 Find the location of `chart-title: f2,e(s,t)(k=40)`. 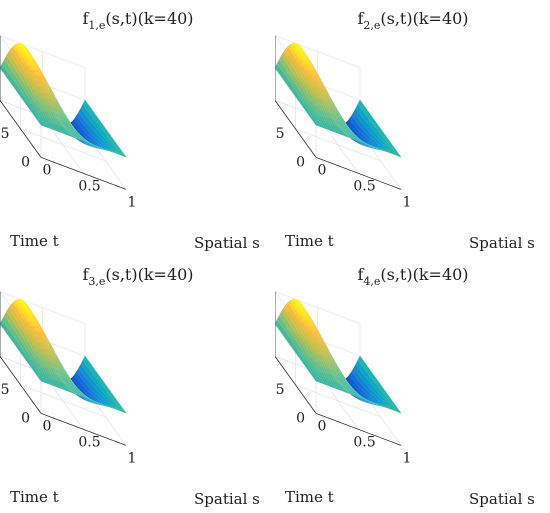

chart-title: f2,e(s,t)(k=40) is located at coordinates (412, 20).